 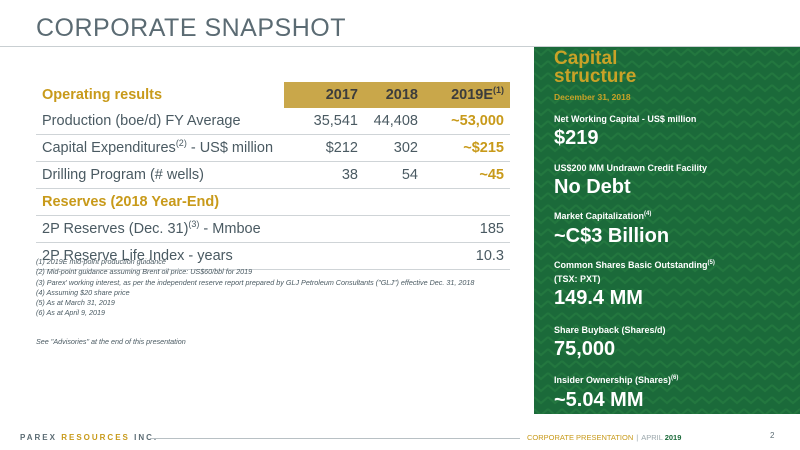 I want to click on footer-presentation-label: CORPORATE PRESENTATION | APRIL 2019, so click(x=604, y=437).